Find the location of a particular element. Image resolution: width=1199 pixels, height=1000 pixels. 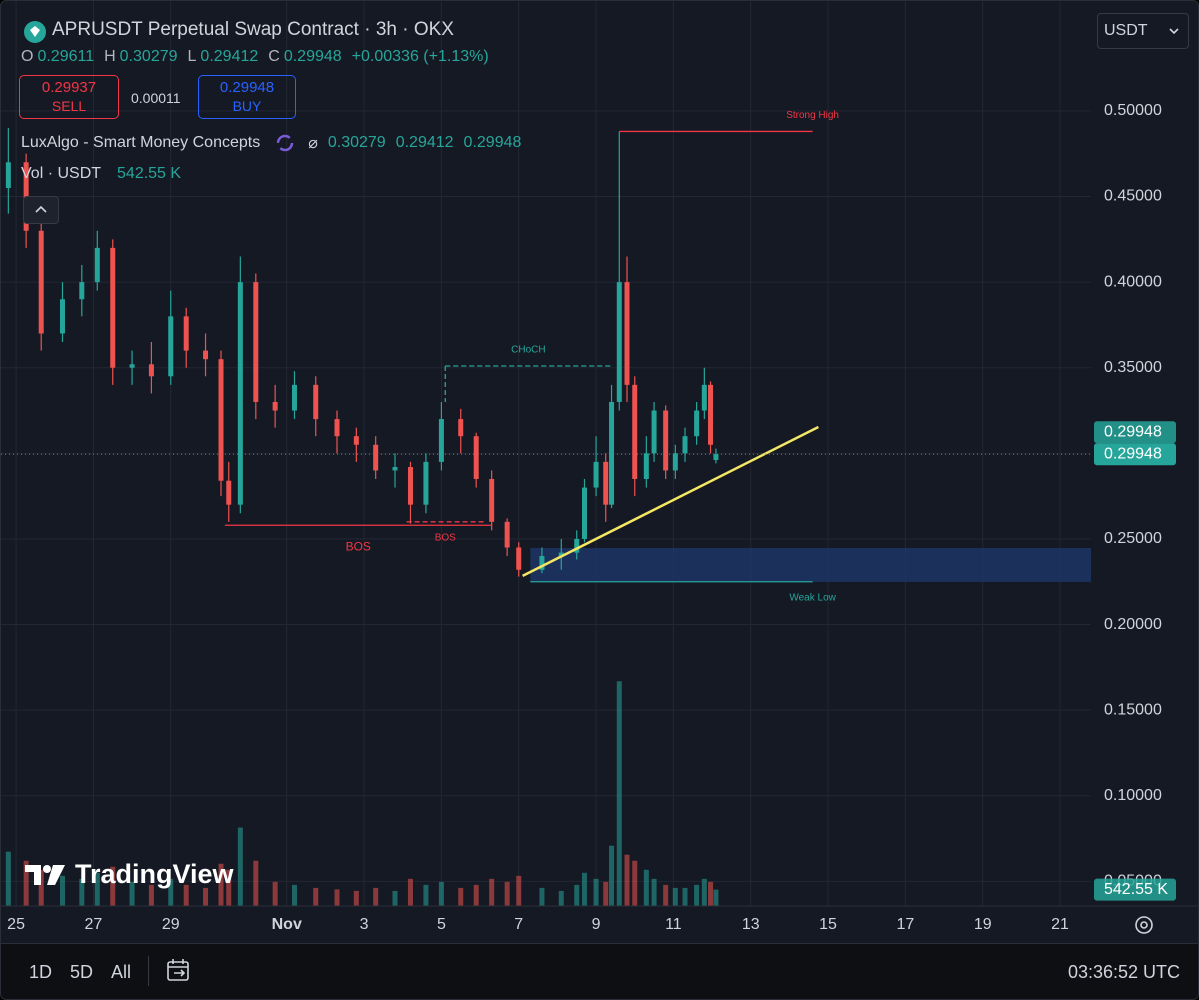

ohlc-label: H is located at coordinates (110, 56).